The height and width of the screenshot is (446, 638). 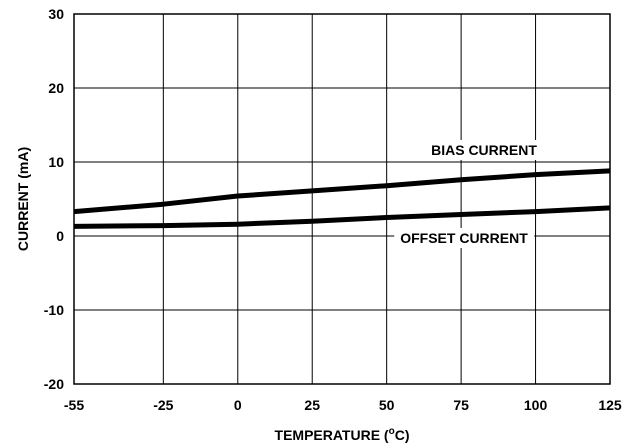 I want to click on series-line-offset-current, so click(x=342, y=217).